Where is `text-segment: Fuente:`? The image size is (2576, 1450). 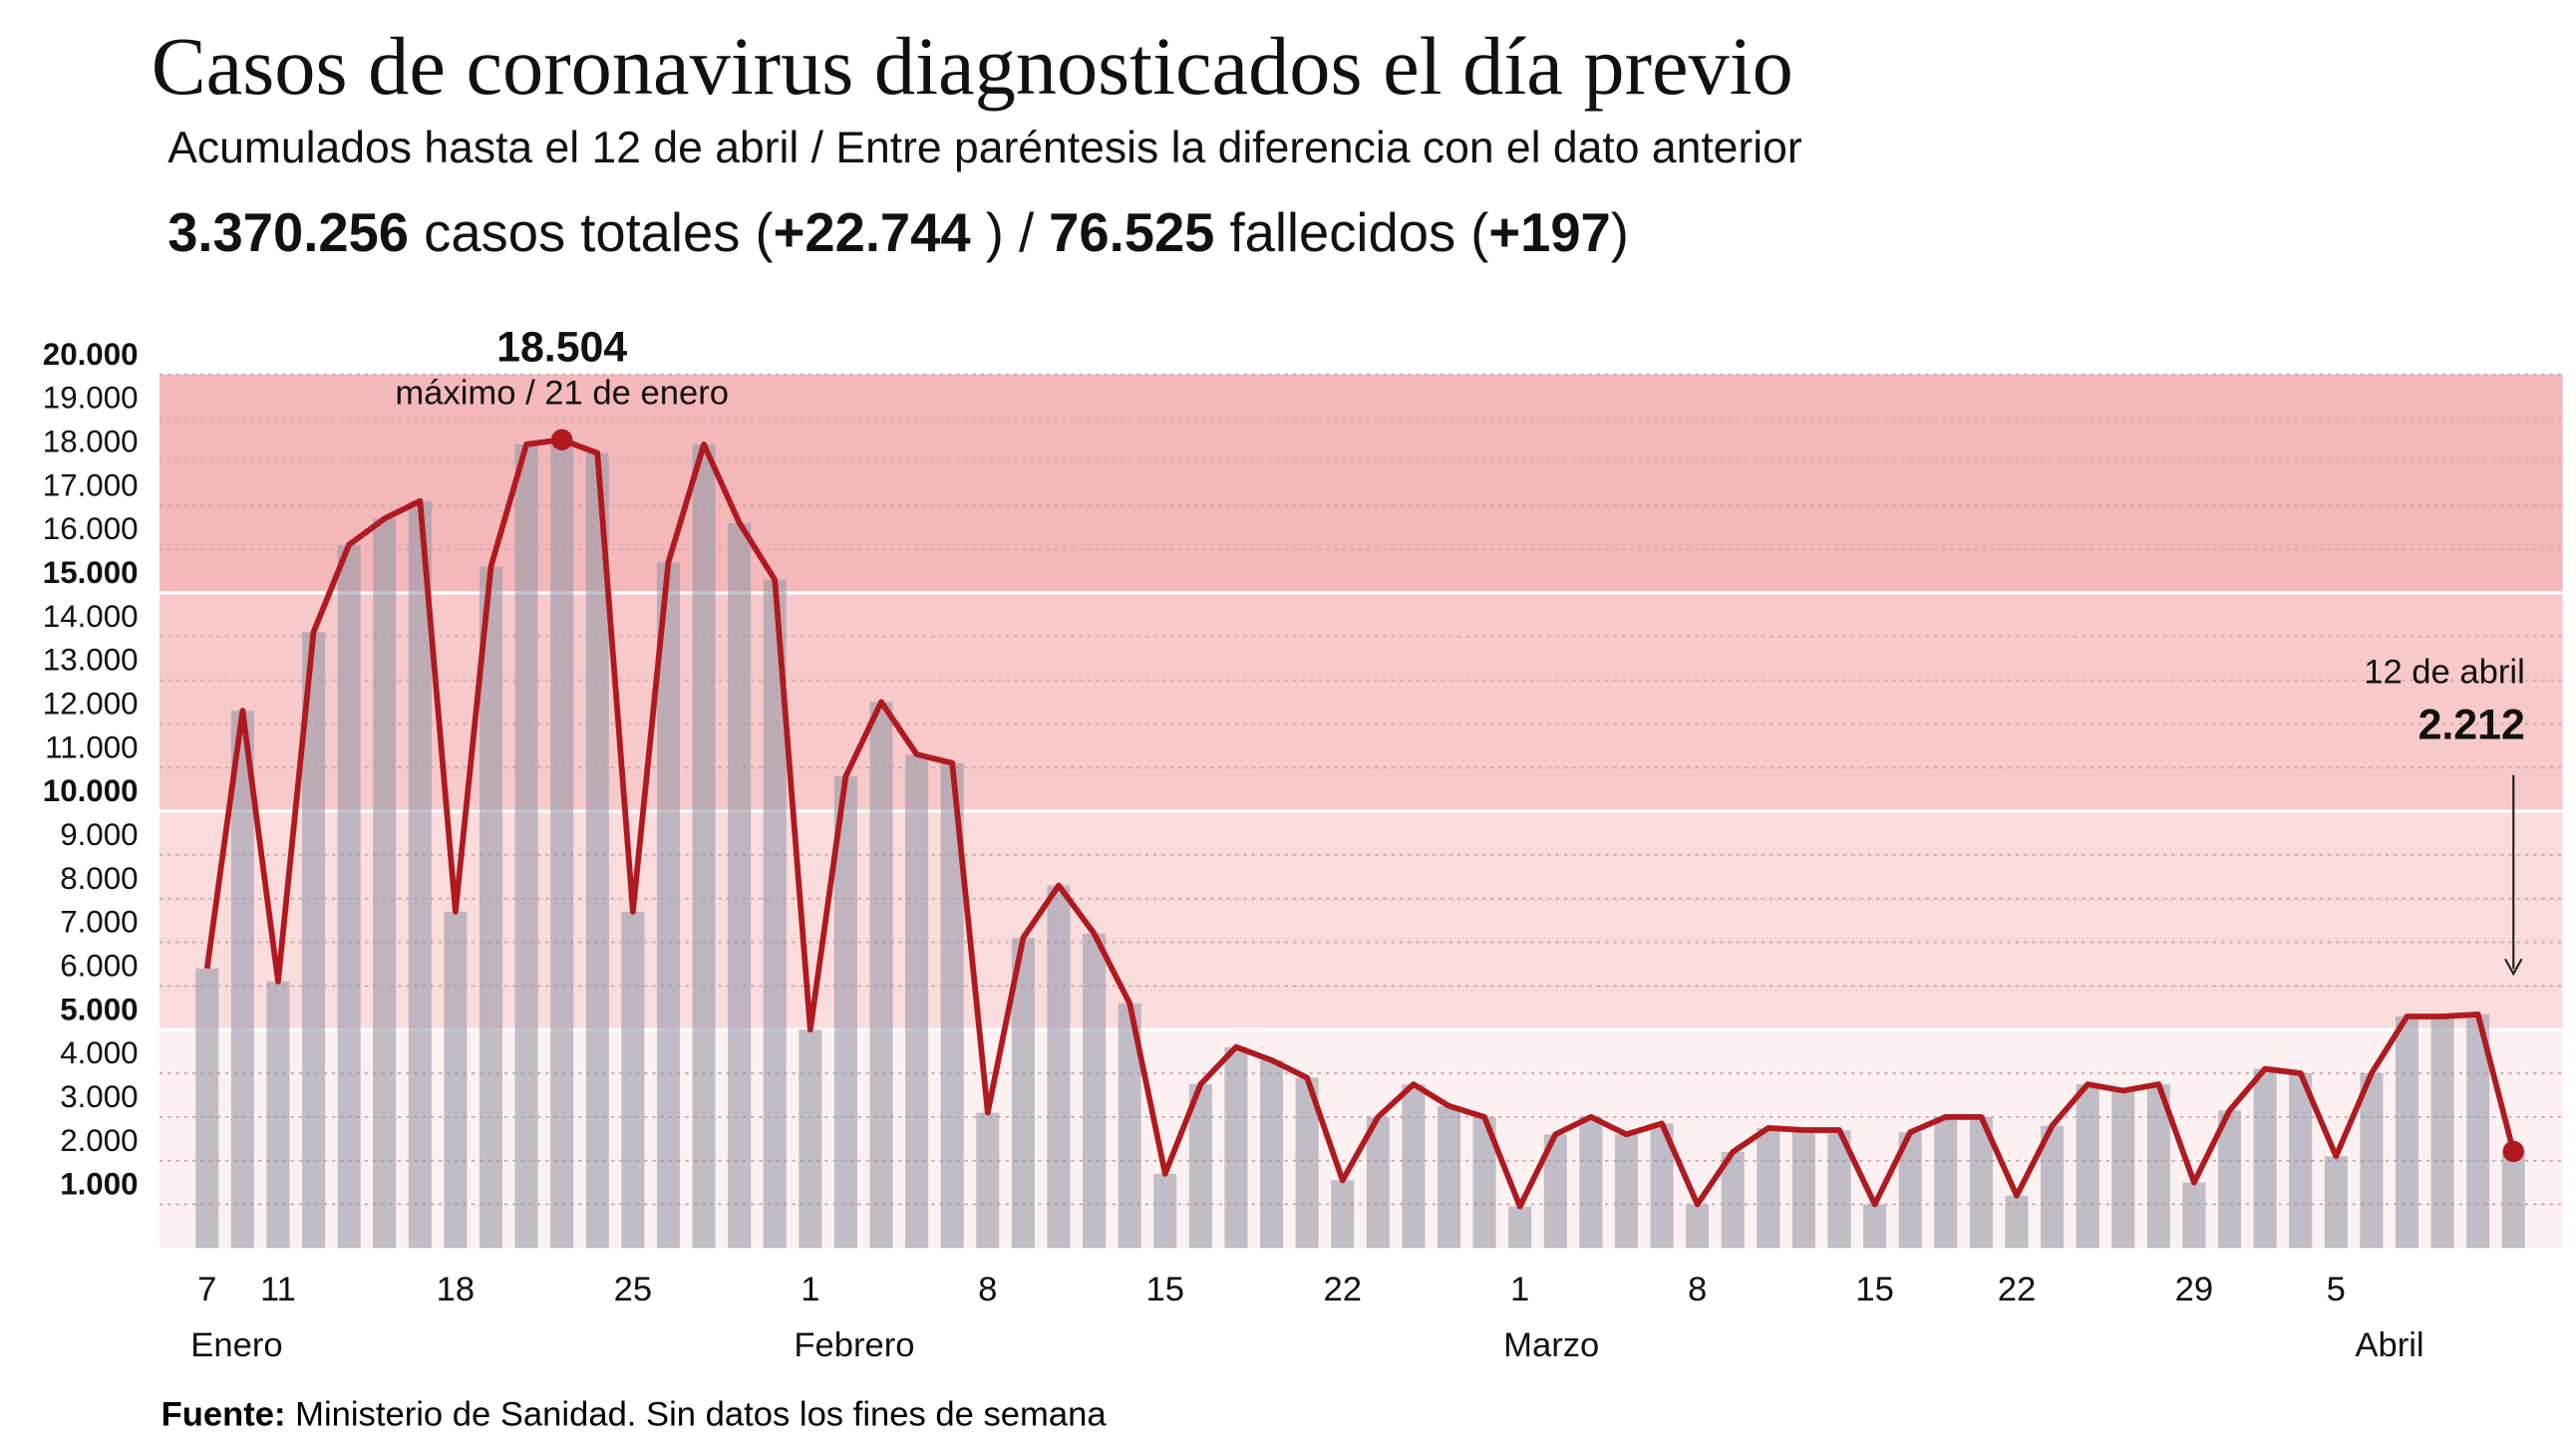 text-segment: Fuente: is located at coordinates (223, 1414).